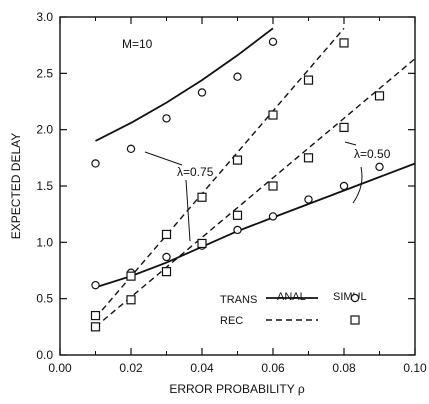 Image resolution: width=429 pixels, height=404 pixels. Describe the element at coordinates (344, 368) in the screenshot. I see `x-tick-label: 0.08` at that location.